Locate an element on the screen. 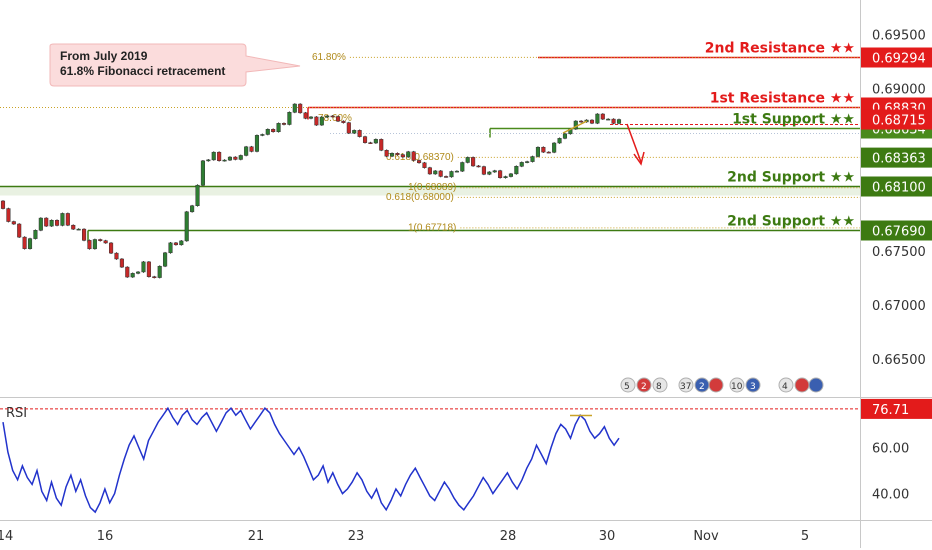 This screenshot has width=932, height=550. price-axis: 0.69500 0.69000 0.67500 0.67000 0.66500 is located at coordinates (899, 199).